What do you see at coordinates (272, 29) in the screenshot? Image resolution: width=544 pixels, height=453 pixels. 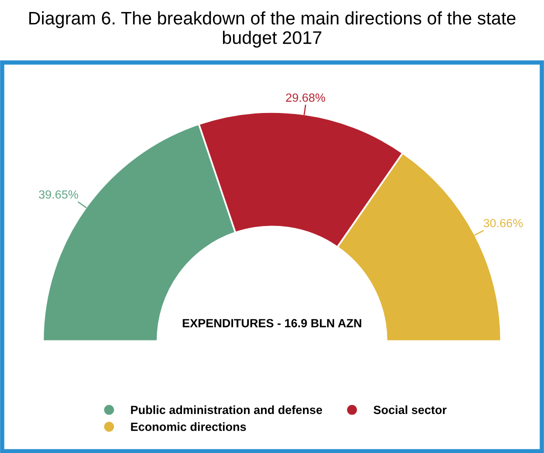 I see `chart-title: Diagram 6. The breakdown of the main directions of the state budget 2017` at bounding box center [272, 29].